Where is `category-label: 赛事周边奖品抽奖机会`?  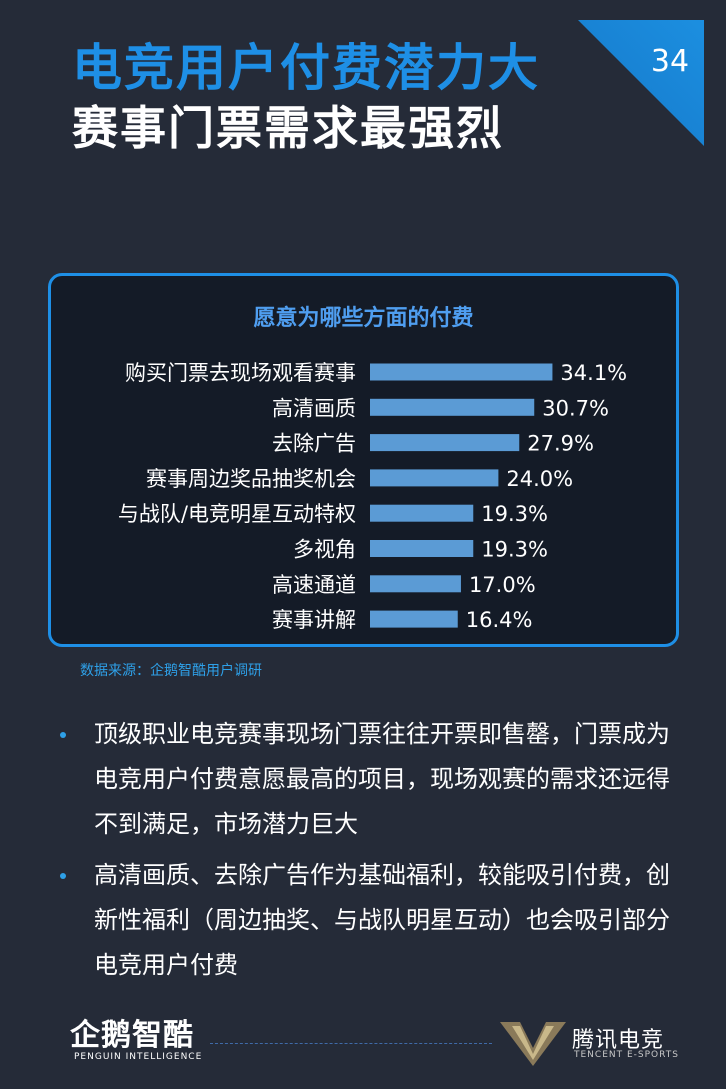
category-label: 赛事周边奖品抽奖机会 is located at coordinates (251, 479).